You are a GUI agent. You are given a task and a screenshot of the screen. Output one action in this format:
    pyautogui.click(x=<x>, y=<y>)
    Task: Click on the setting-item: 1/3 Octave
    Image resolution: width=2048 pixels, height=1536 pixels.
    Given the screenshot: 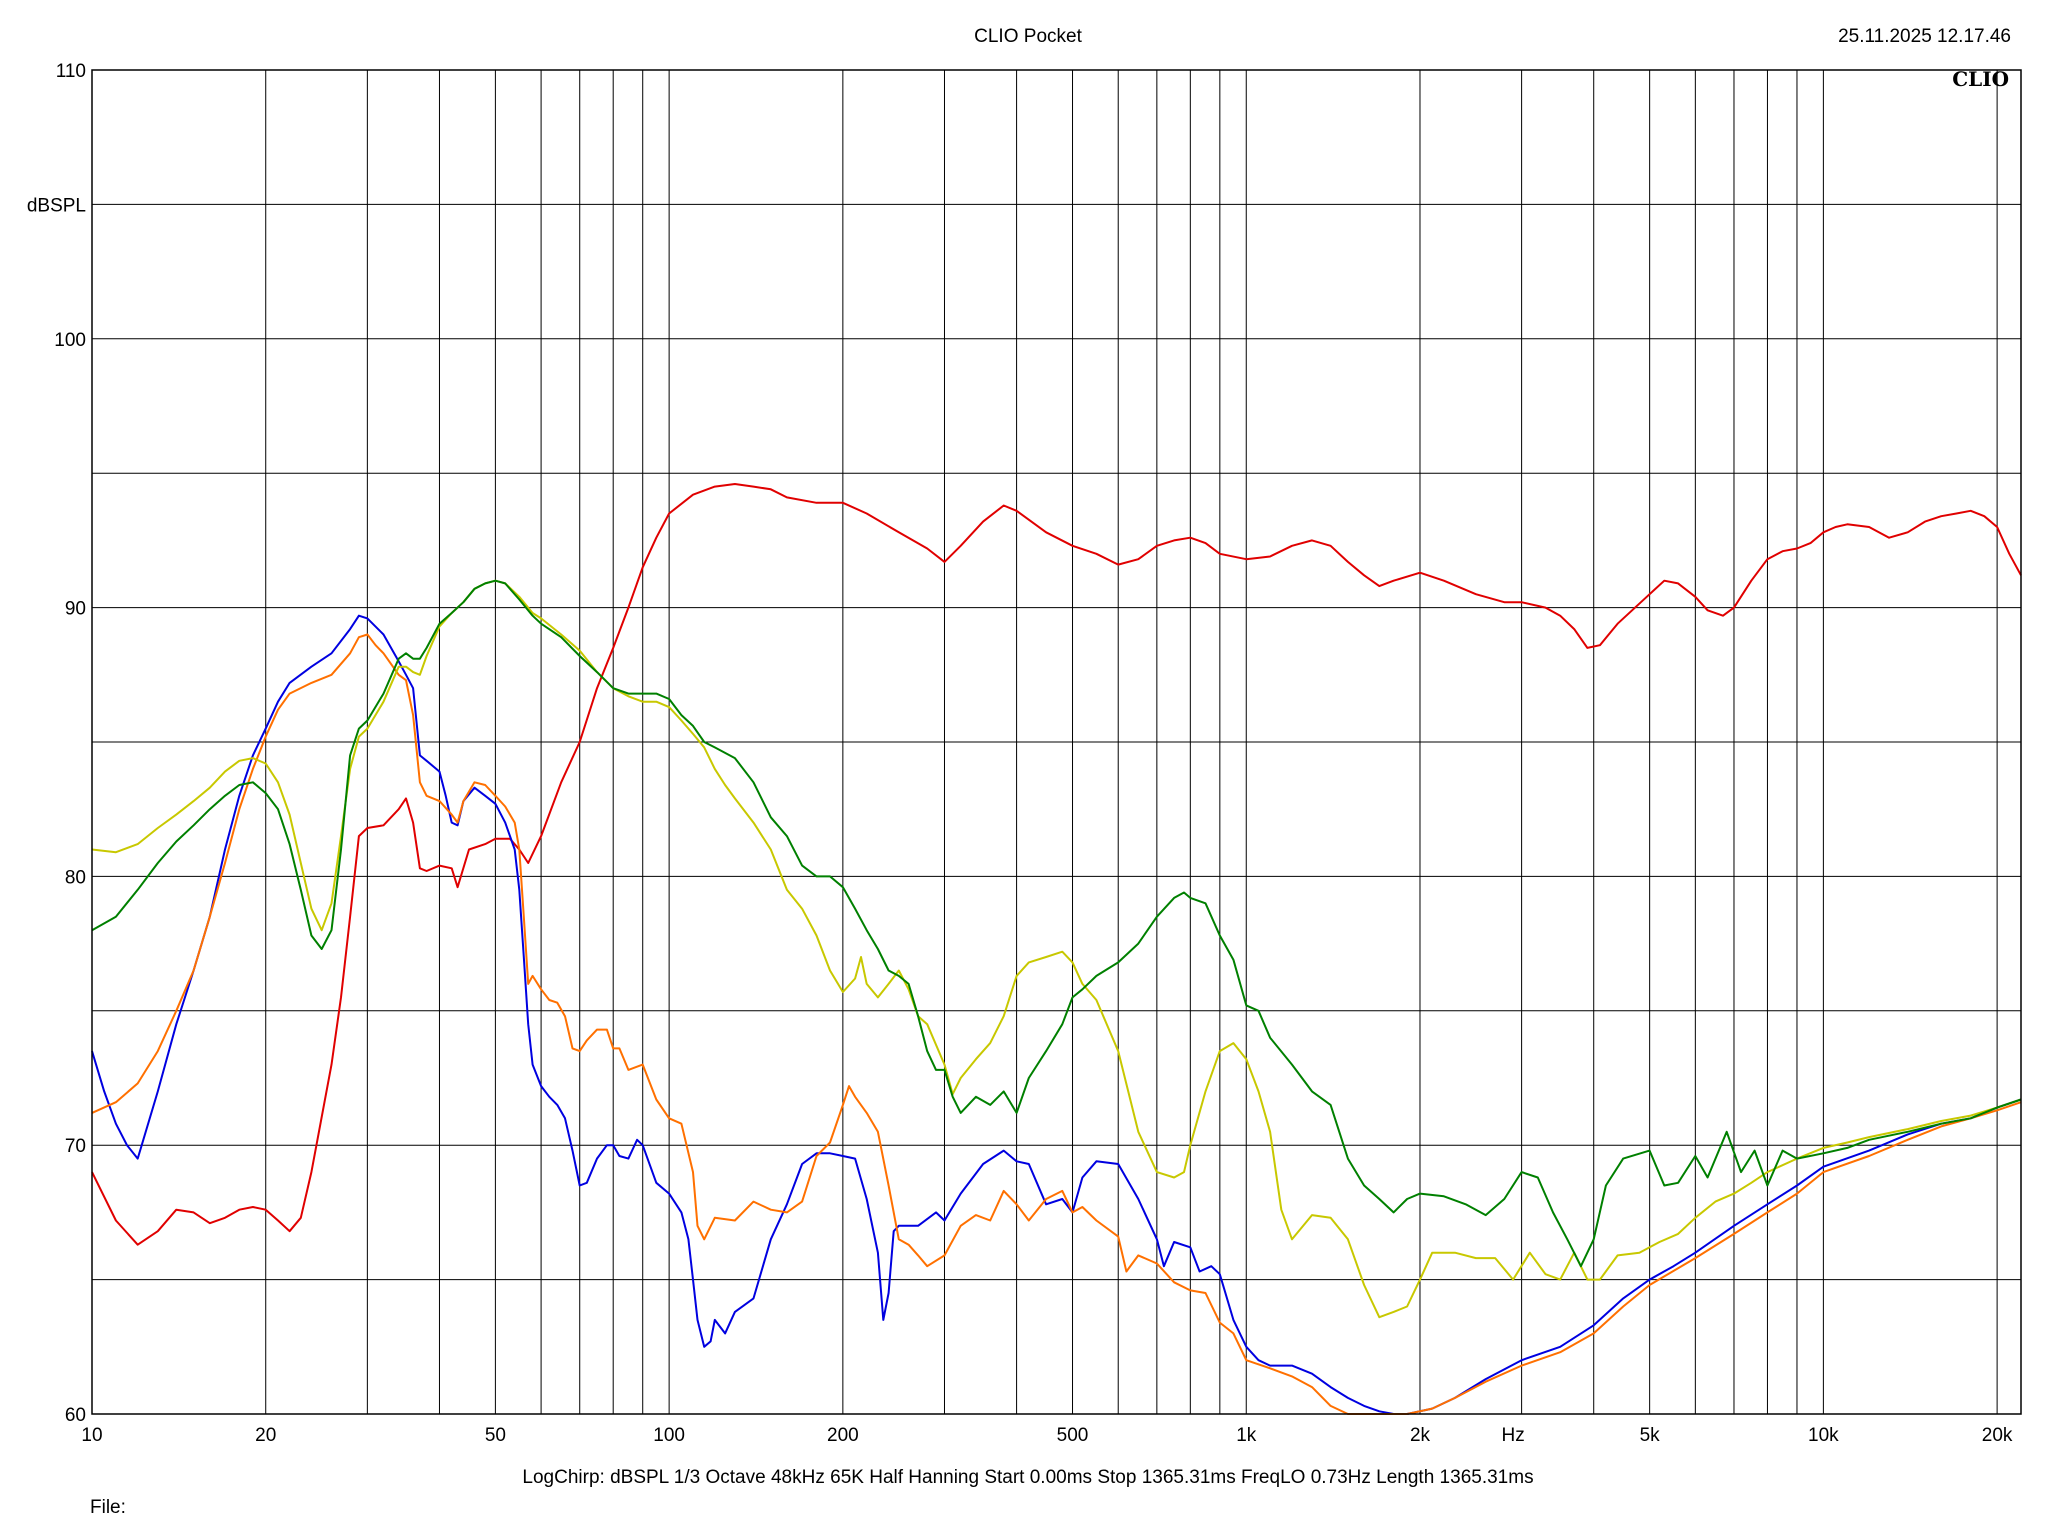 What is the action you would take?
    pyautogui.click(x=717, y=1477)
    